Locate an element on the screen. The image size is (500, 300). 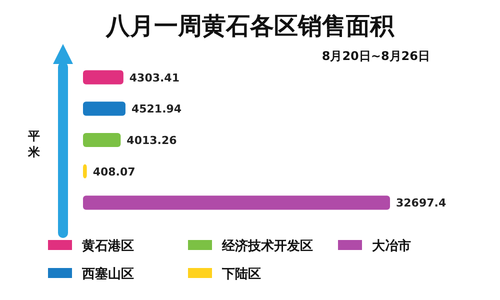
text: 下陆区 is located at coordinates (241, 274).